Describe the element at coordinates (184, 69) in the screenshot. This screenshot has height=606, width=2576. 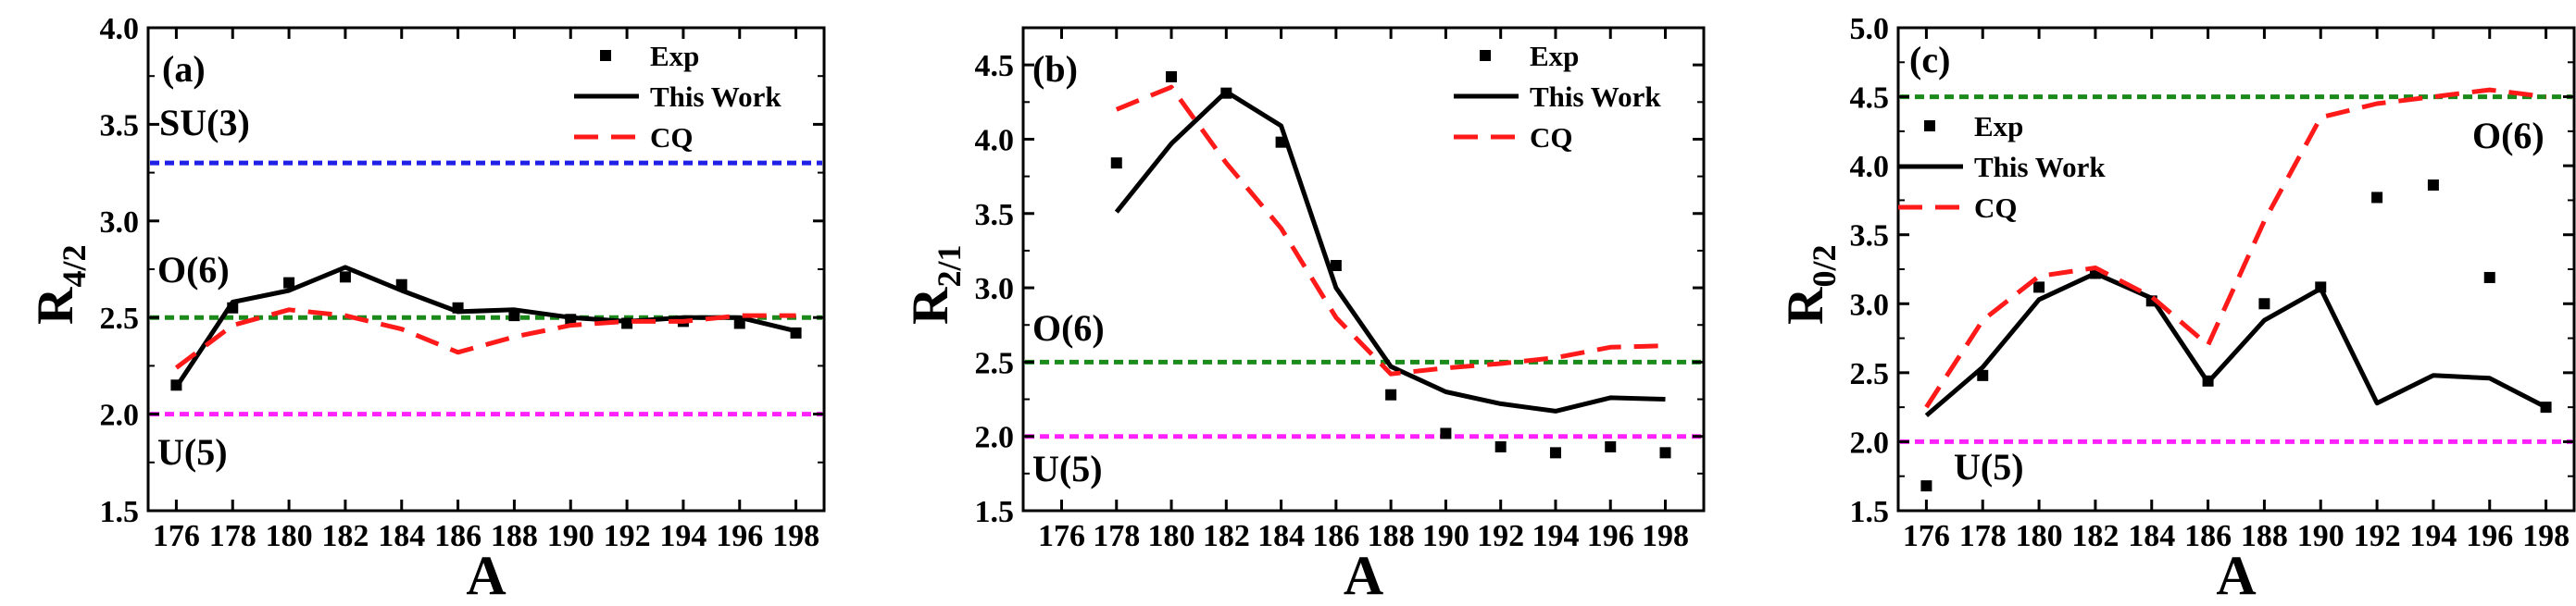
I see `panel-label: (a)` at that location.